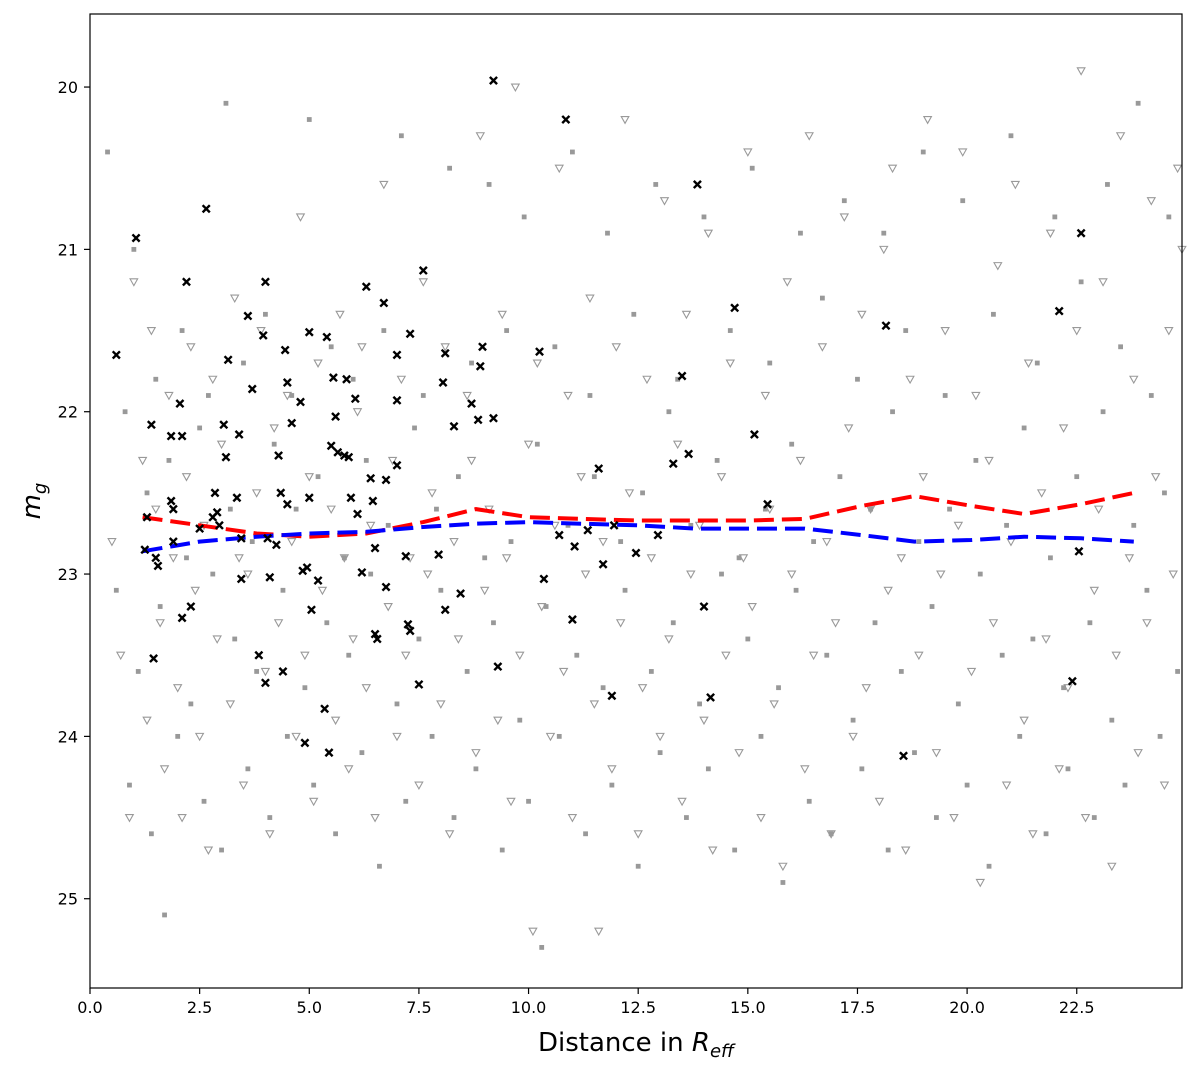 The image size is (1200, 1066). Describe the element at coordinates (615, 1043) in the screenshot. I see `x-axis-label-text: Distance in` at that location.